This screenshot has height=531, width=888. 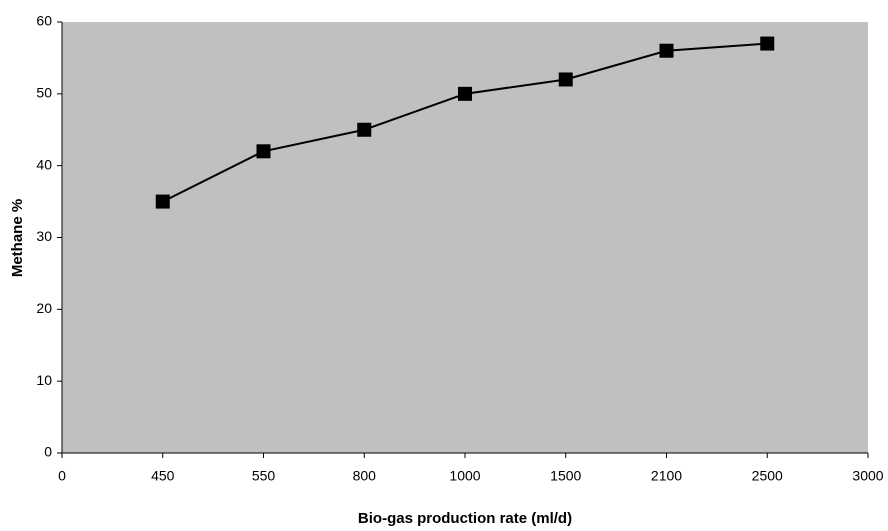 I want to click on y-tick-label: 40, so click(x=44, y=164).